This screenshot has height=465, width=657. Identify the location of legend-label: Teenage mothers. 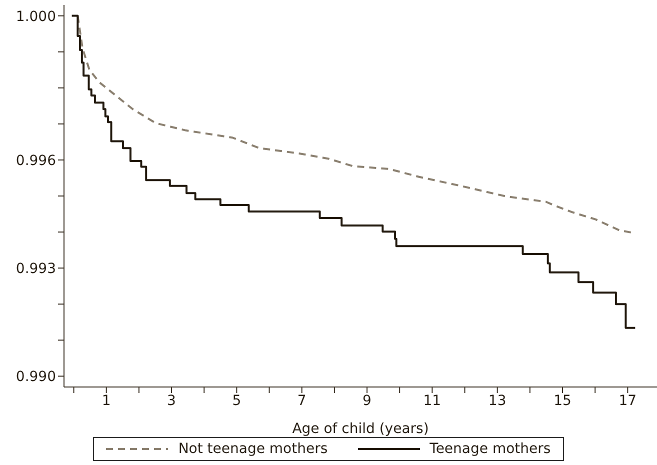
(490, 449).